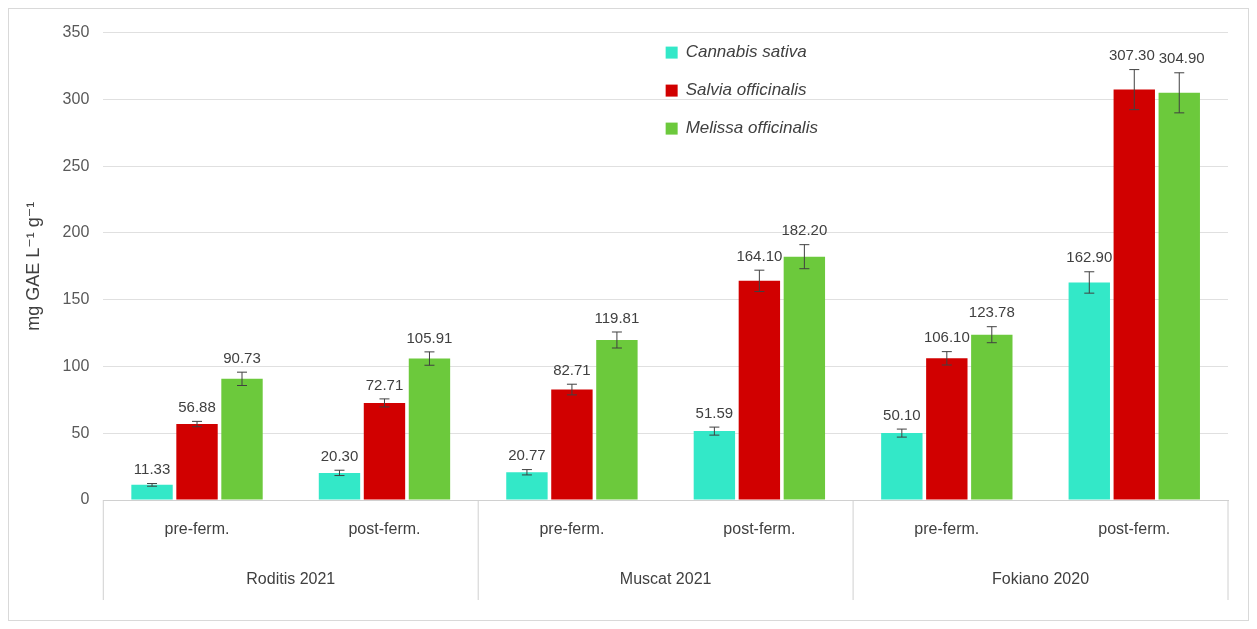 The height and width of the screenshot is (629, 1257). Describe the element at coordinates (804, 230) in the screenshot. I see `data-label: 182.20` at that location.